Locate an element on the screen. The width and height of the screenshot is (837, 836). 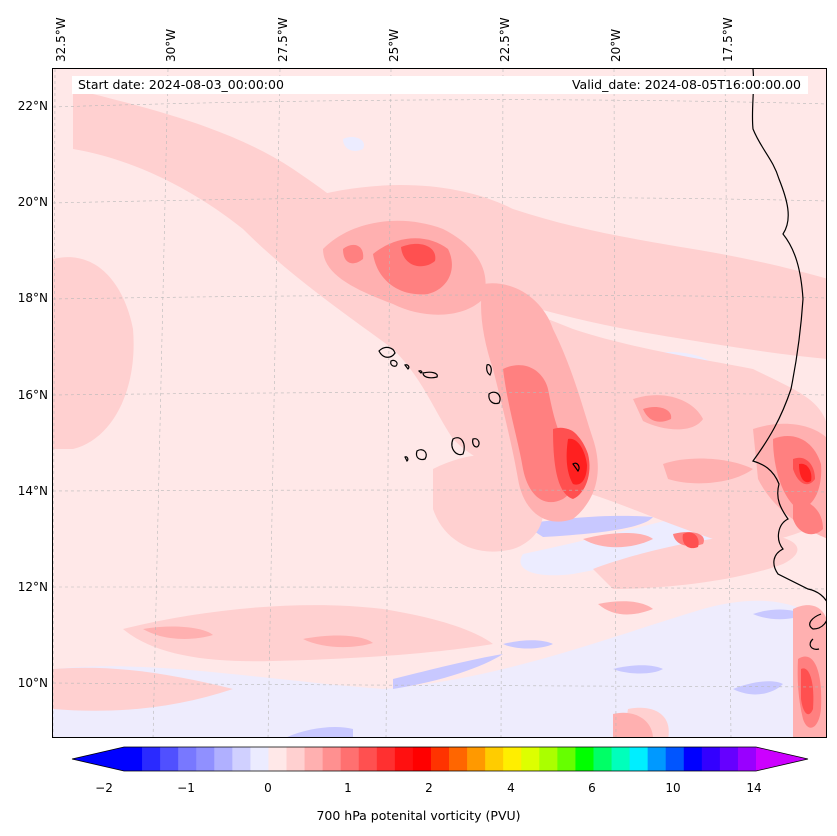
colorbar-tick-2: 2 is located at coordinates (429, 788).